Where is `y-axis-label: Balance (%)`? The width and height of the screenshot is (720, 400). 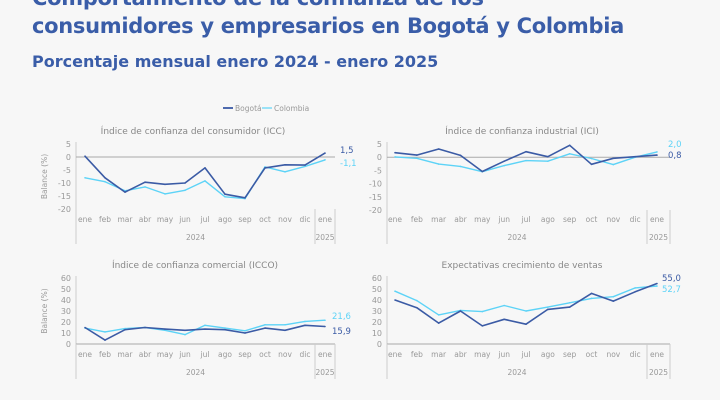 y-axis-label: Balance (%) is located at coordinates (44, 310).